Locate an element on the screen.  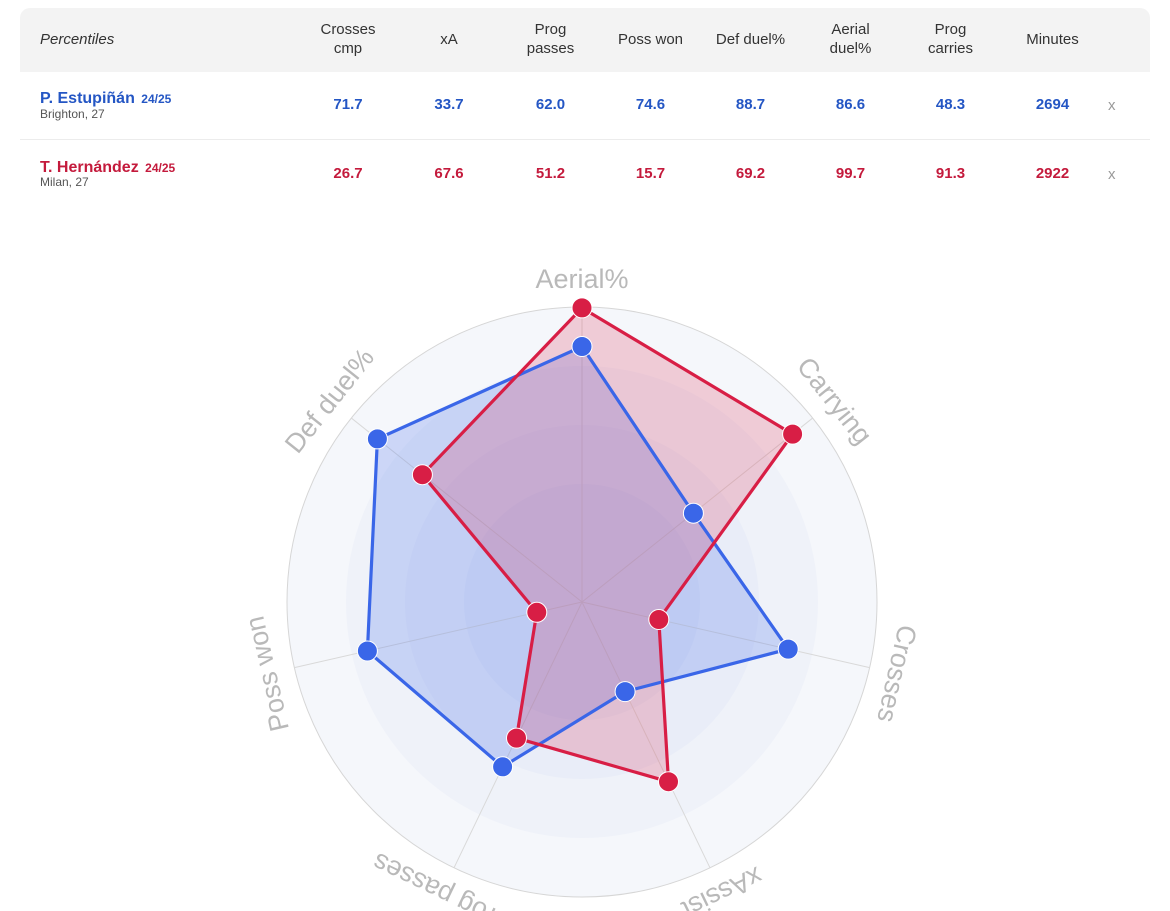
value-poss-won: 74.6 is located at coordinates (650, 105).